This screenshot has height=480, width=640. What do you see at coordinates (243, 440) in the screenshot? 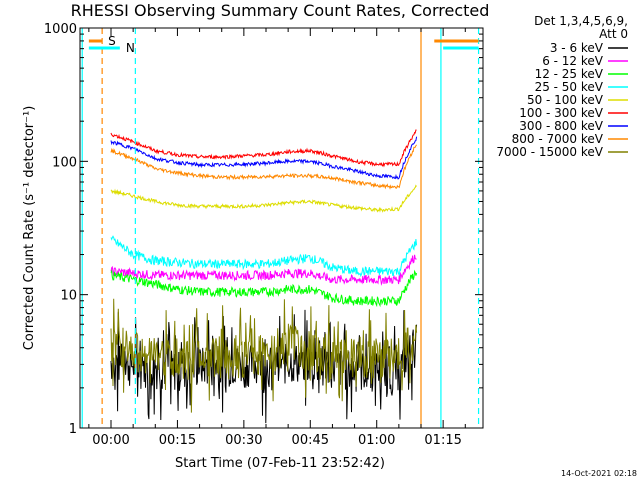
I see `x-tick-label: 00:30` at bounding box center [243, 440].